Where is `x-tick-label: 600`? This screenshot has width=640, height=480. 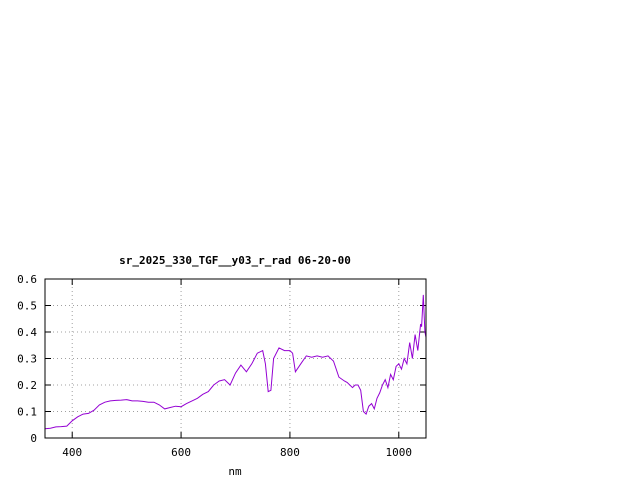
x-tick-label: 600 is located at coordinates (181, 452).